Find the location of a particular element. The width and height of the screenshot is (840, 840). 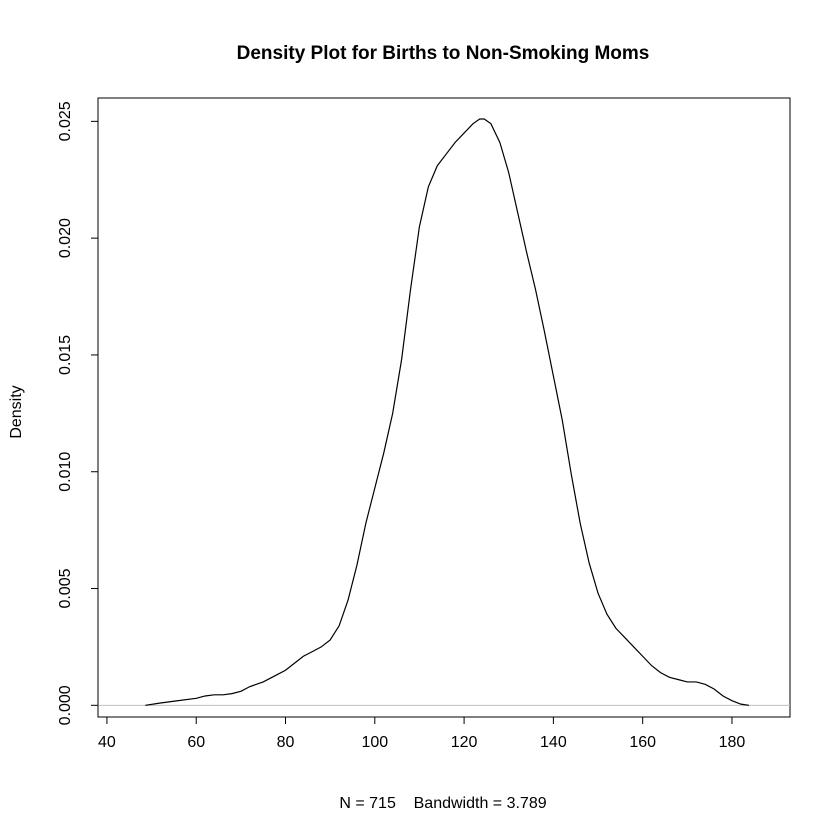

x-axis: 40 60 80 100 120 140 160 180 is located at coordinates (422, 733).